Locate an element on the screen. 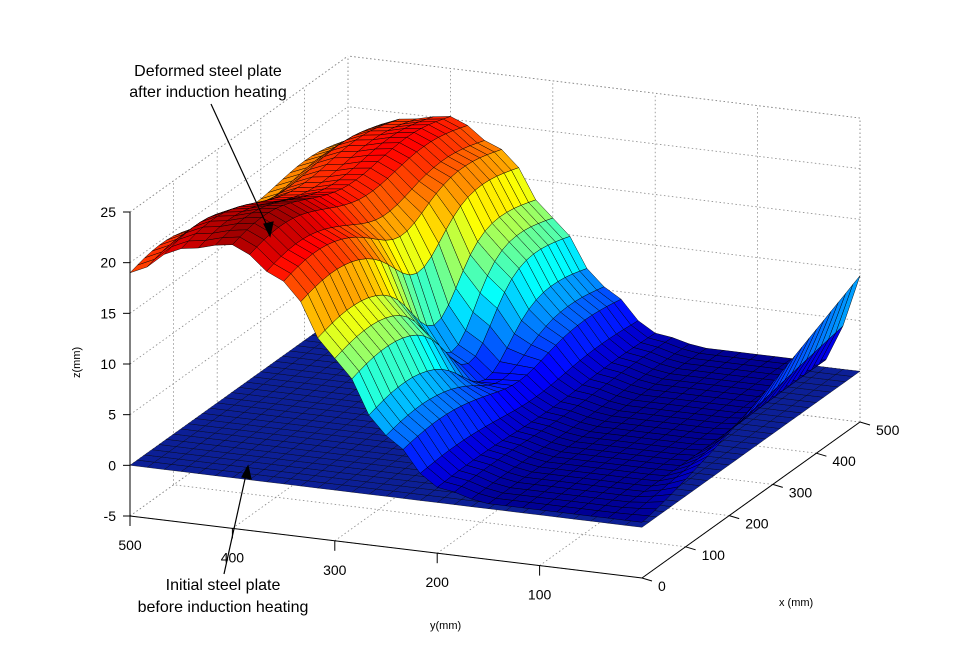  y-axis-line is located at coordinates (386, 547).